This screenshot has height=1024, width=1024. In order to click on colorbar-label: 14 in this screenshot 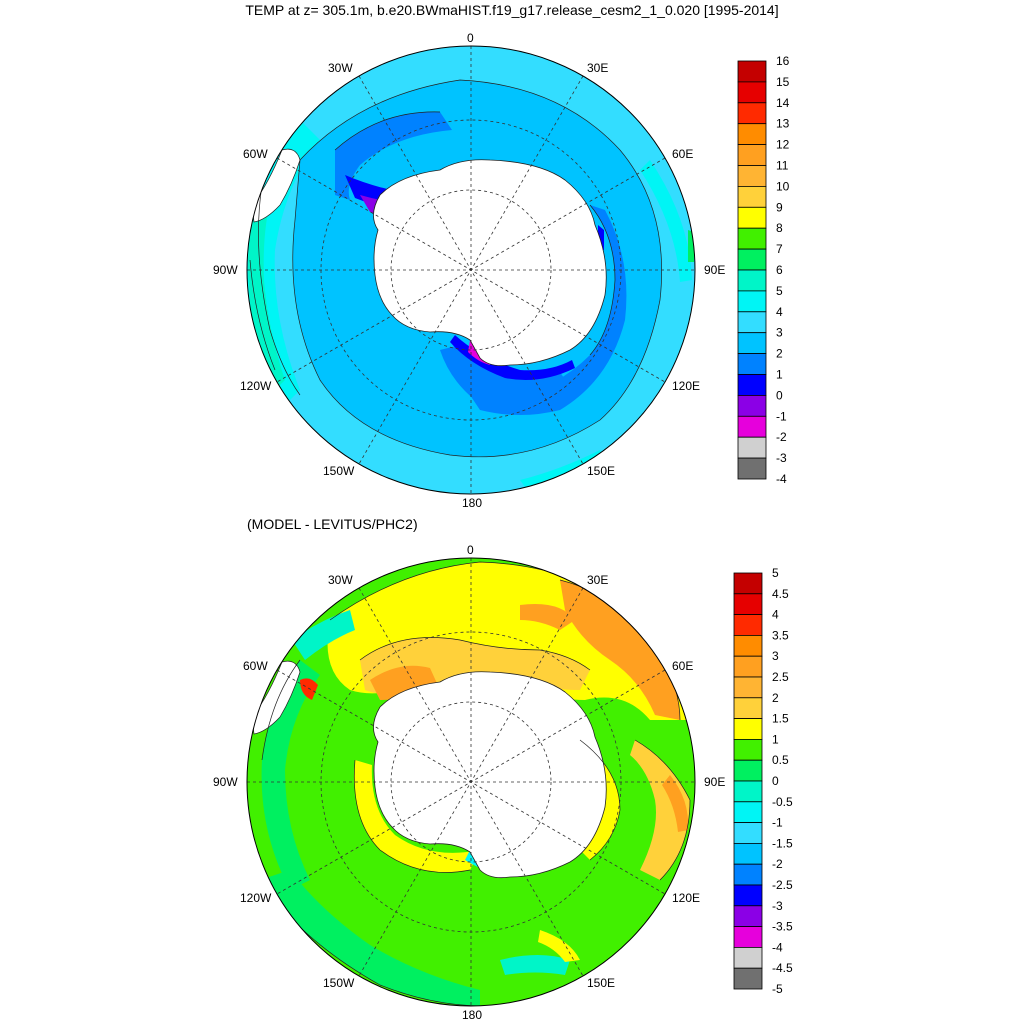, I will do `click(783, 103)`.